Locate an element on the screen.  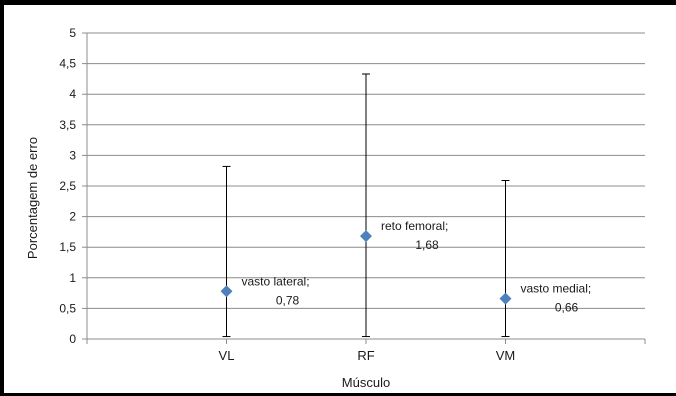
x-category-label: RF is located at coordinates (365, 355).